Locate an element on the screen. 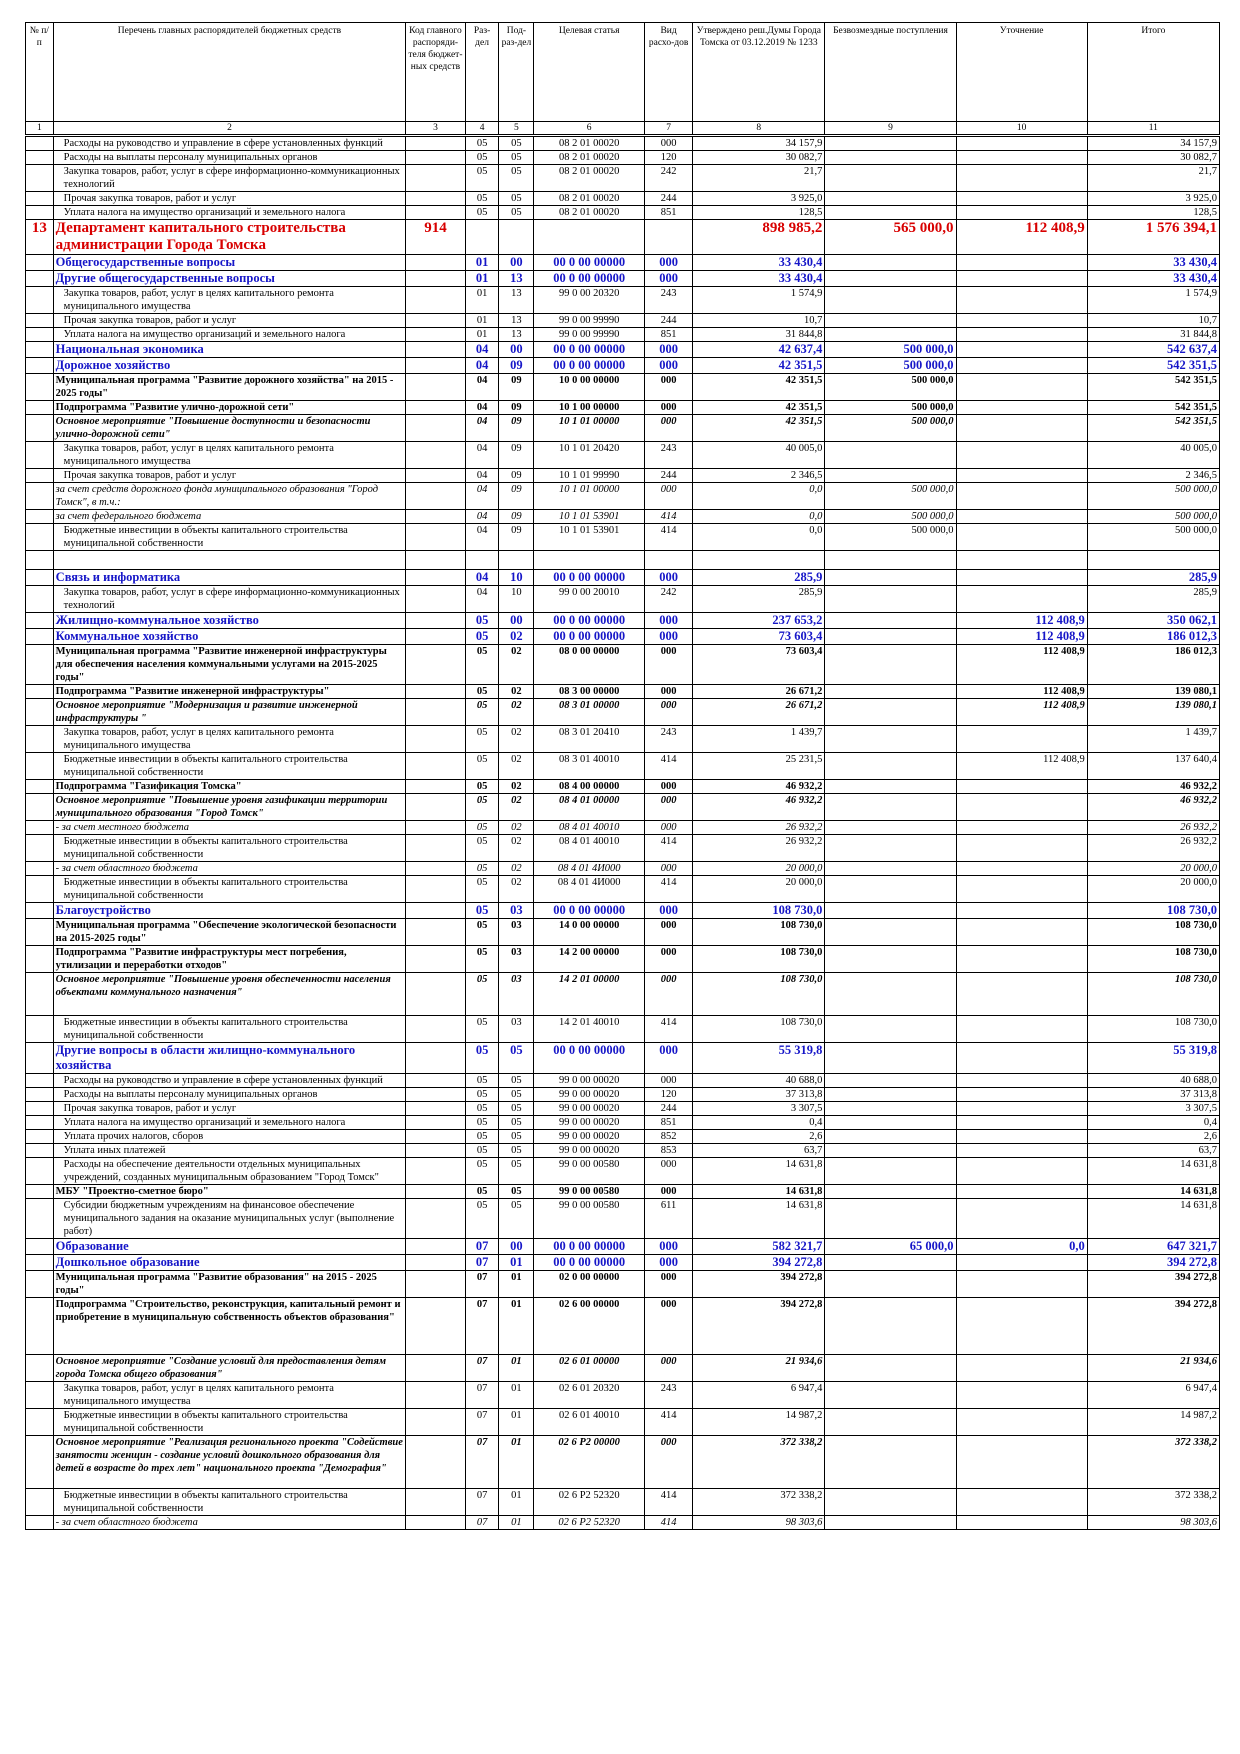  row-name: Общегосударственные вопросы is located at coordinates (229, 262).